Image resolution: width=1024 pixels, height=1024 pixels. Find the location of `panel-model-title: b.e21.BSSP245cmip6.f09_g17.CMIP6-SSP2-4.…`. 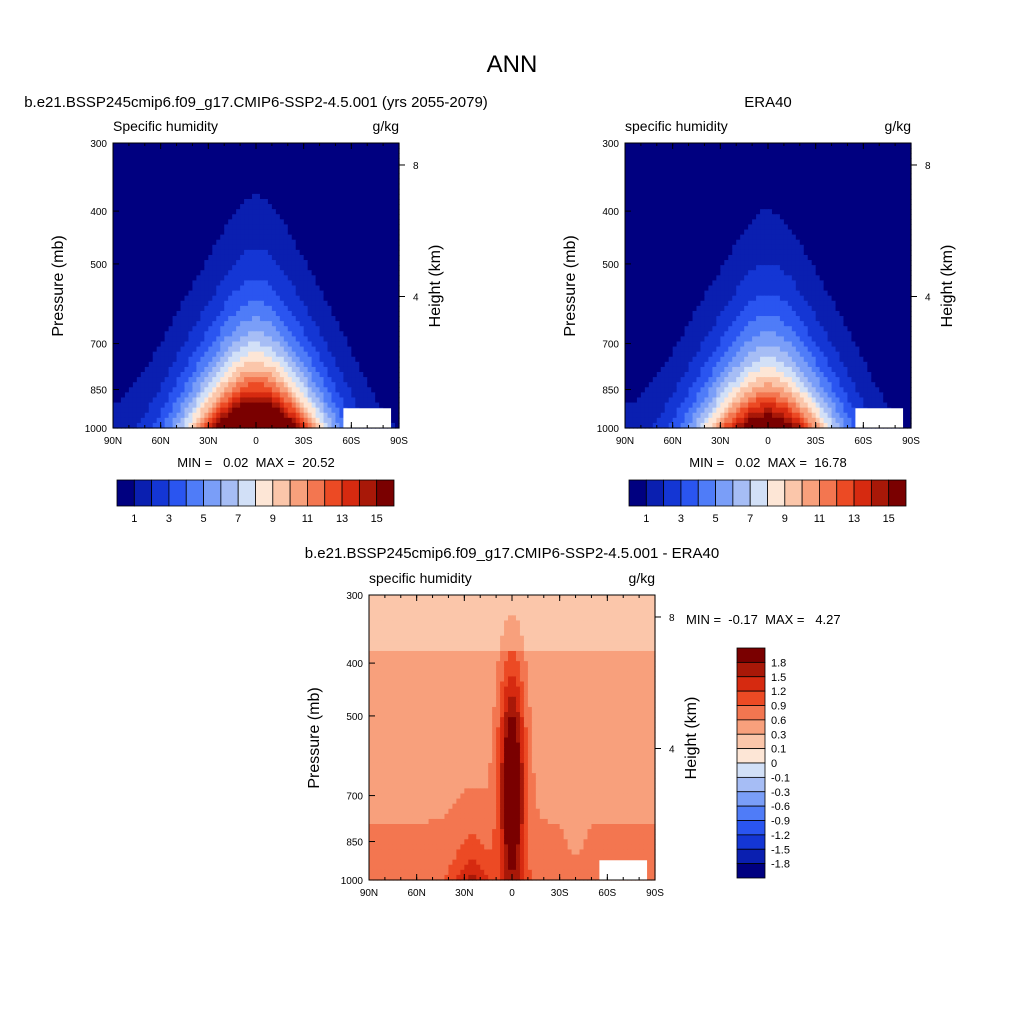

panel-model-title: b.e21.BSSP245cmip6.f09_g17.CMIP6-SSP2-4.… is located at coordinates (256, 102).